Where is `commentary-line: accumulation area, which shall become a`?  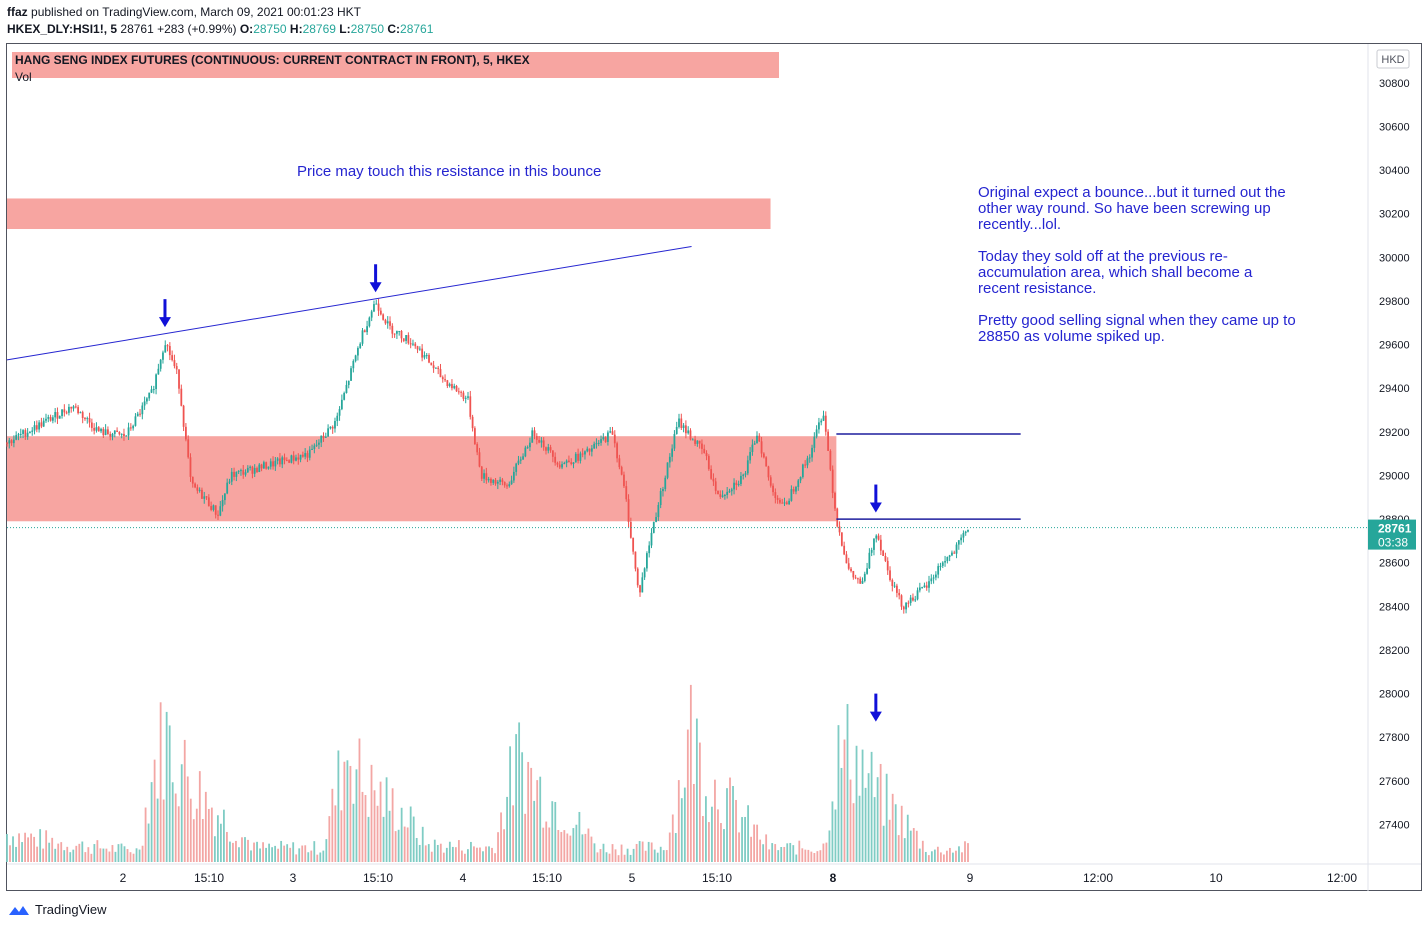 commentary-line: accumulation area, which shall become a is located at coordinates (1115, 272).